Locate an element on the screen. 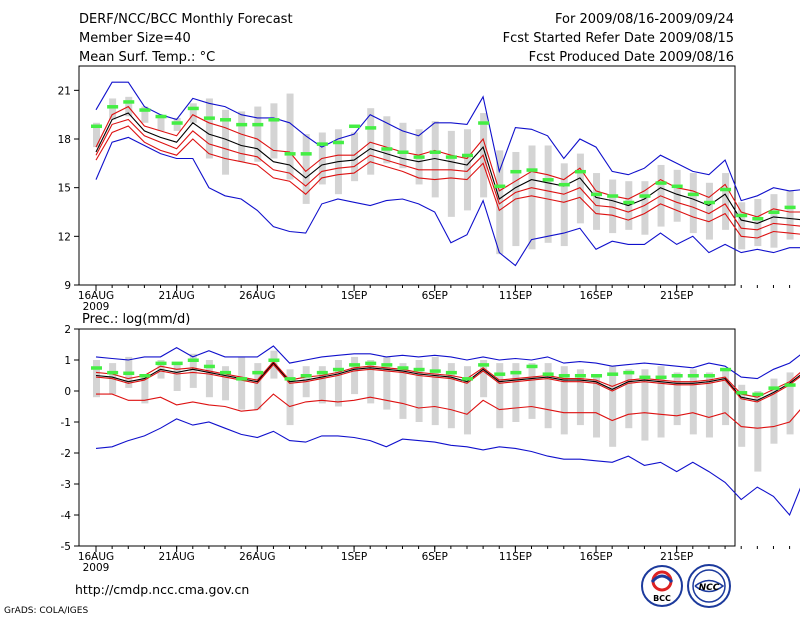 The height and width of the screenshot is (618, 800). footer-credit: GrADS: COLA/IGES is located at coordinates (46, 611).